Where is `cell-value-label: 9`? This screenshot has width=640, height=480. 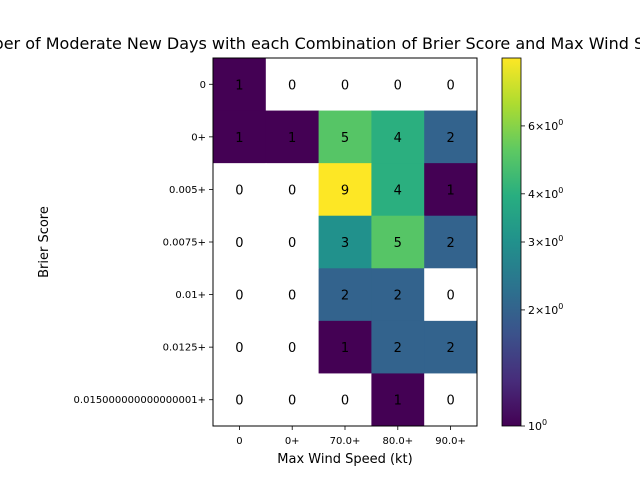 cell-value-label: 9 is located at coordinates (345, 190).